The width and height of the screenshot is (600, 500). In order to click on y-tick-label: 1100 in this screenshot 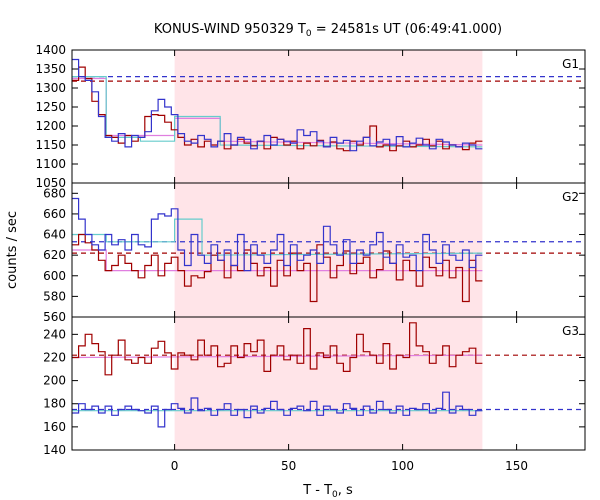, I will do `click(50, 164)`.